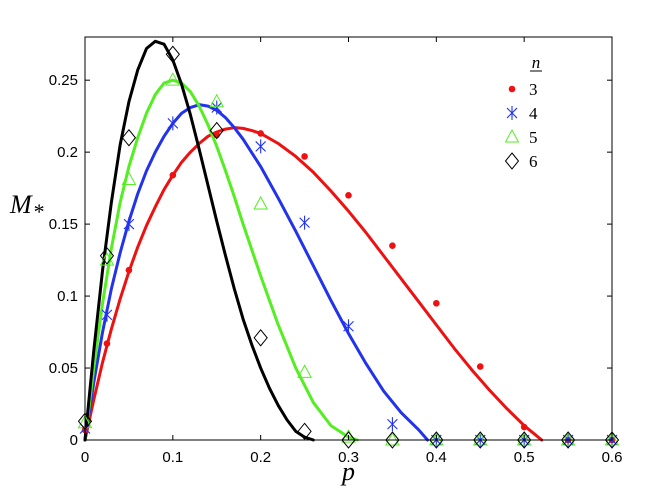 The width and height of the screenshot is (658, 495). I want to click on legend-label-6: 6, so click(533, 161).